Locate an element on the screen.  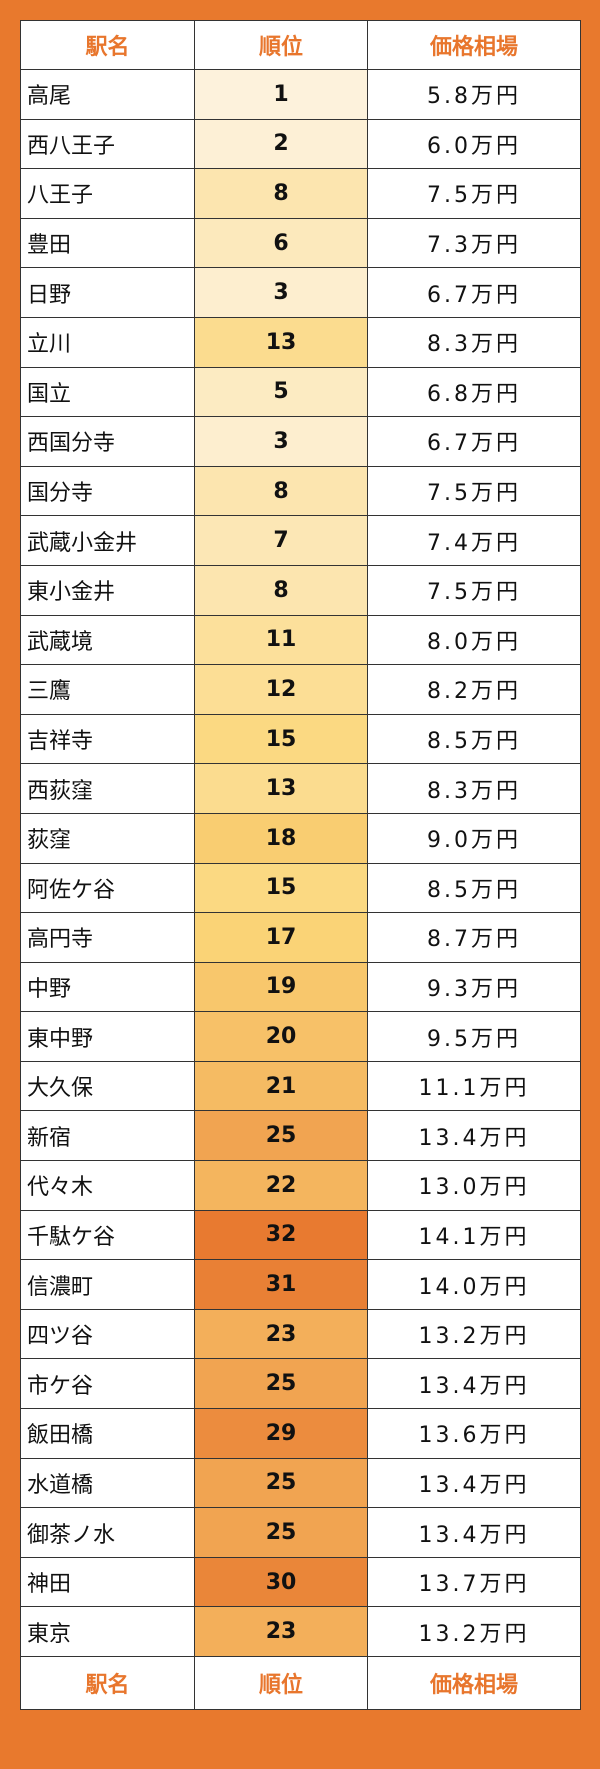
rank: 7 is located at coordinates (281, 540).